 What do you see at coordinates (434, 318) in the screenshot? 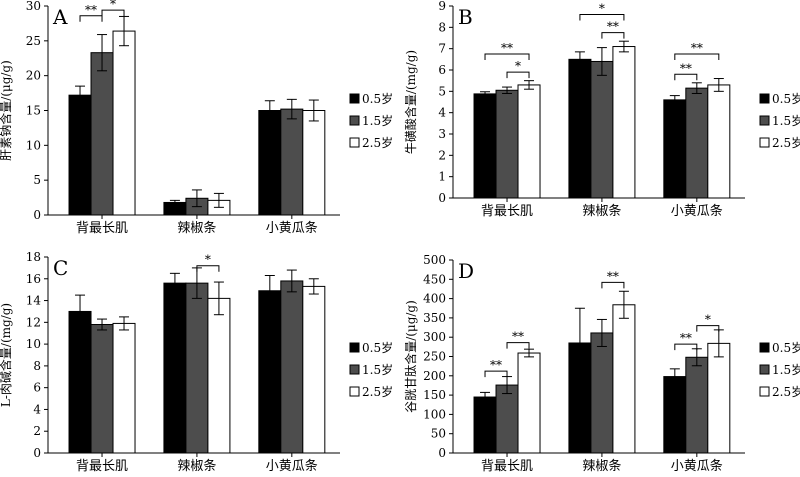
I see `y-tick-label: 350` at bounding box center [434, 318].